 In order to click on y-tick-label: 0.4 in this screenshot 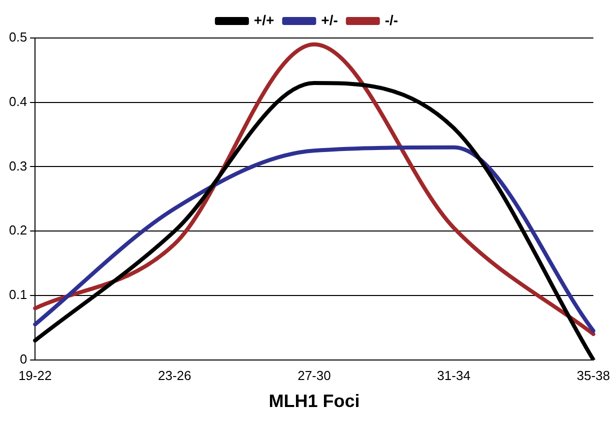, I will do `click(18, 101)`.